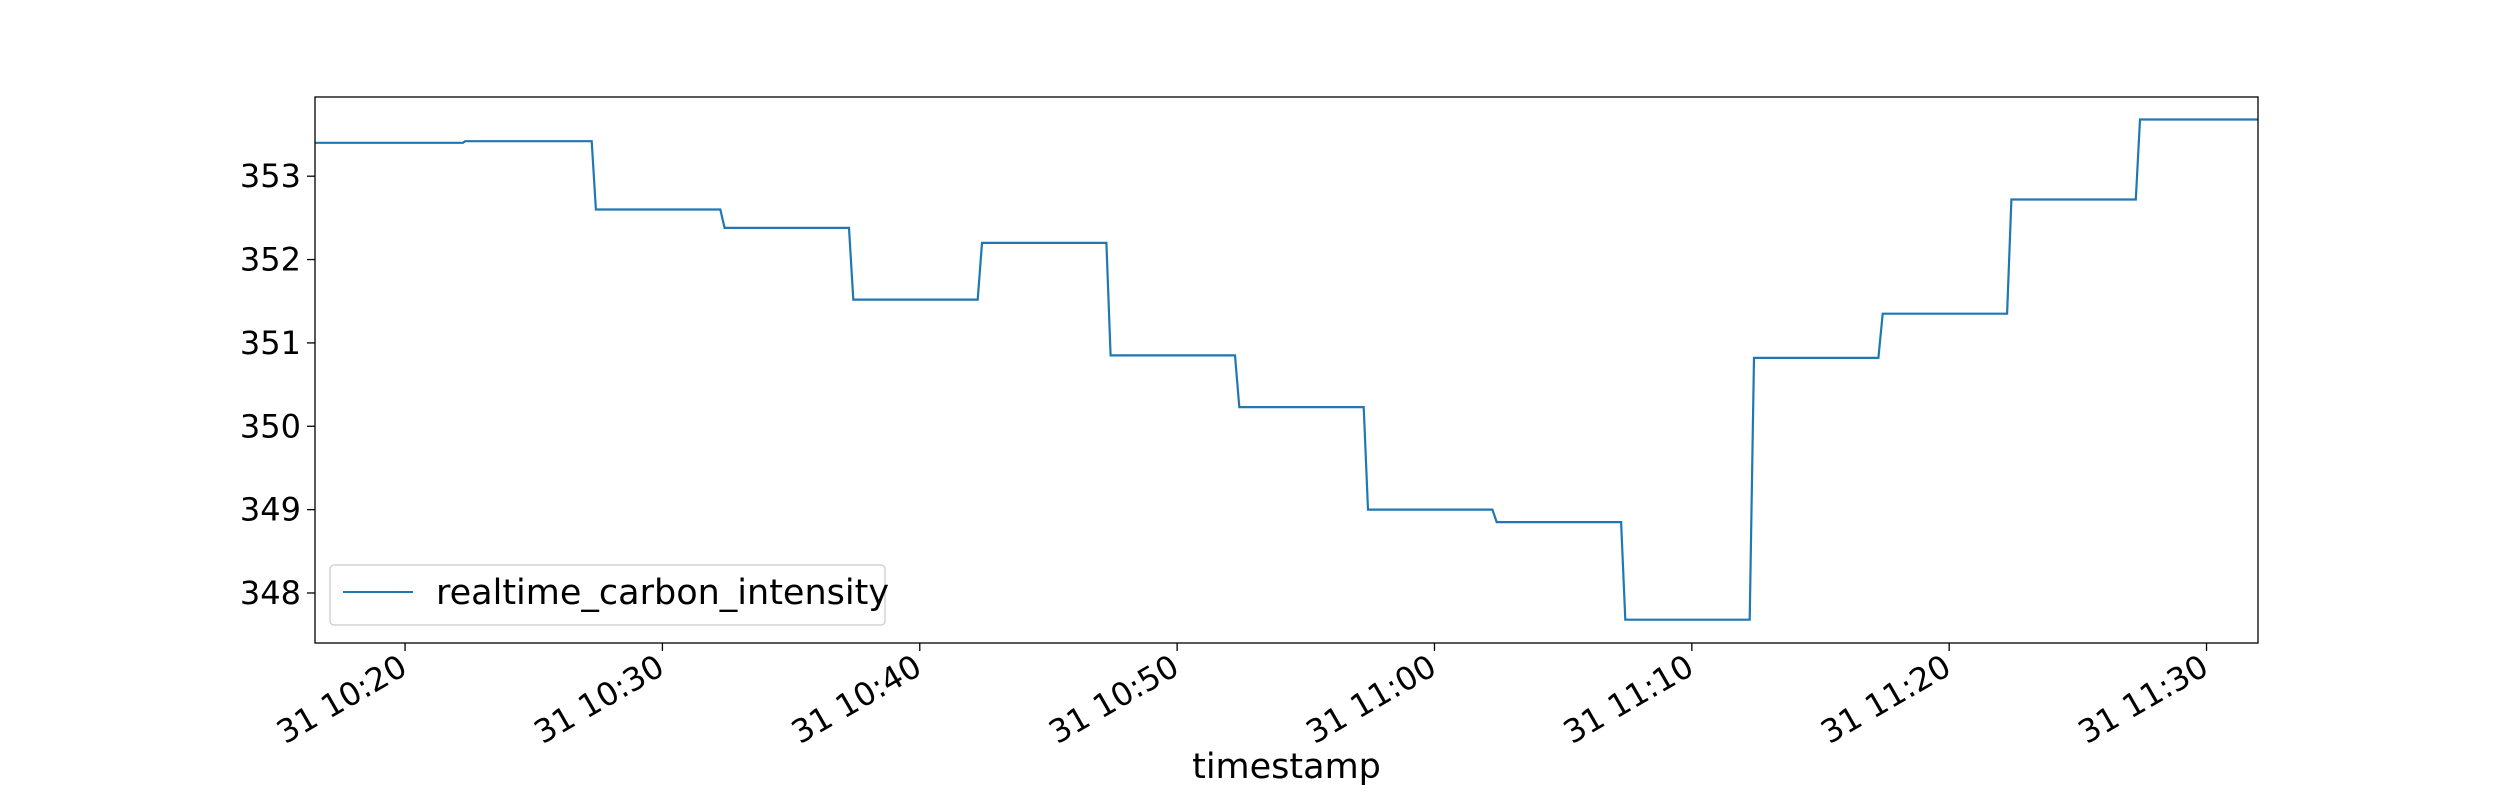 The image size is (2500, 800). Describe the element at coordinates (856, 699) in the screenshot. I see `x-tick-label: 31 10:40` at that location.